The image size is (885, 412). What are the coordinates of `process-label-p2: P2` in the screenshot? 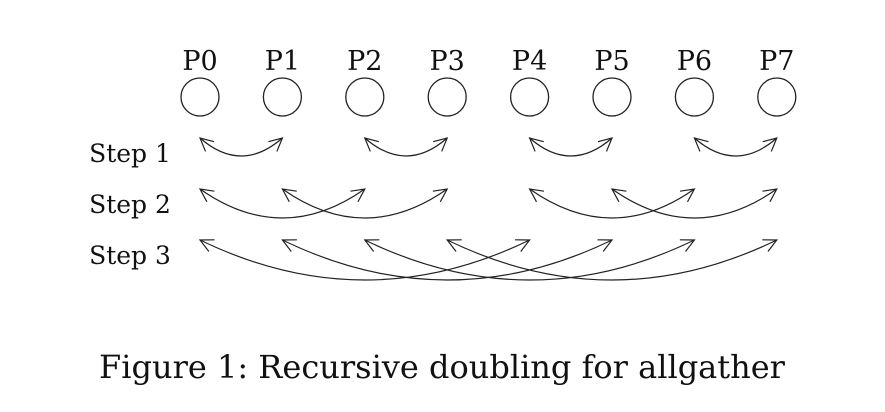 It's located at (364, 61).